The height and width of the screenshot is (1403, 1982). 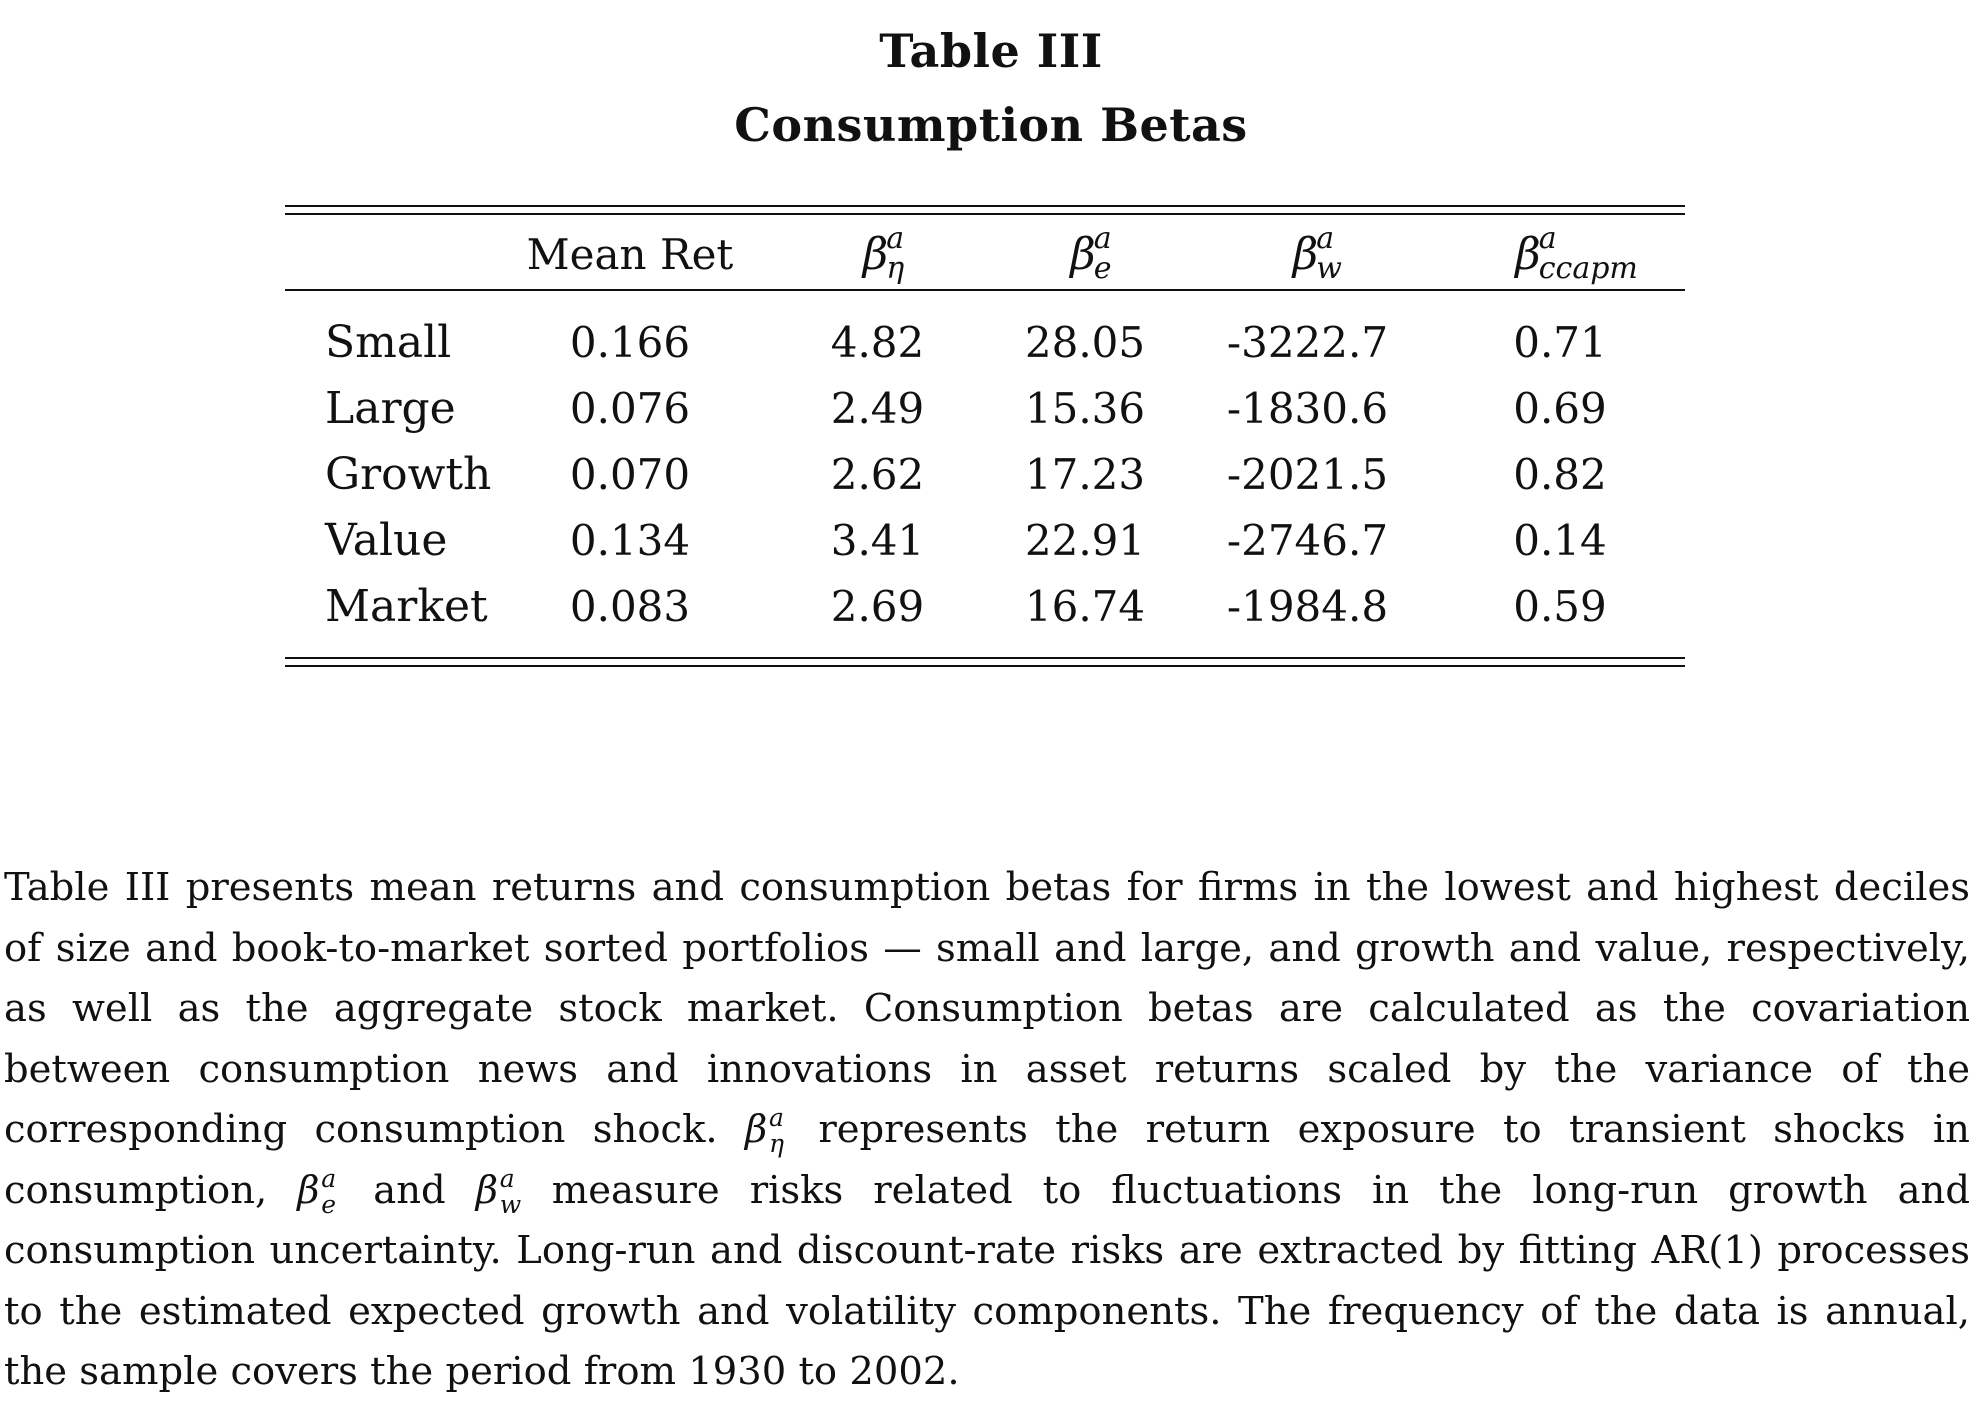 I want to click on cell-beta-eta: 2.62, so click(x=877, y=474).